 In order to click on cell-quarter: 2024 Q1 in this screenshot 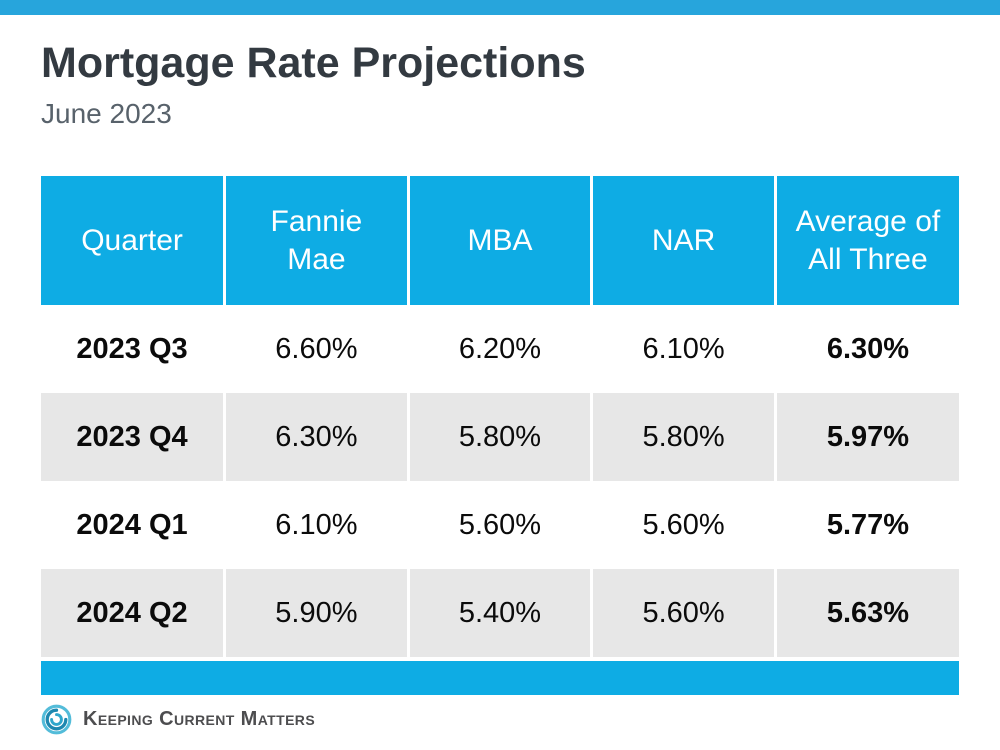, I will do `click(133, 525)`.